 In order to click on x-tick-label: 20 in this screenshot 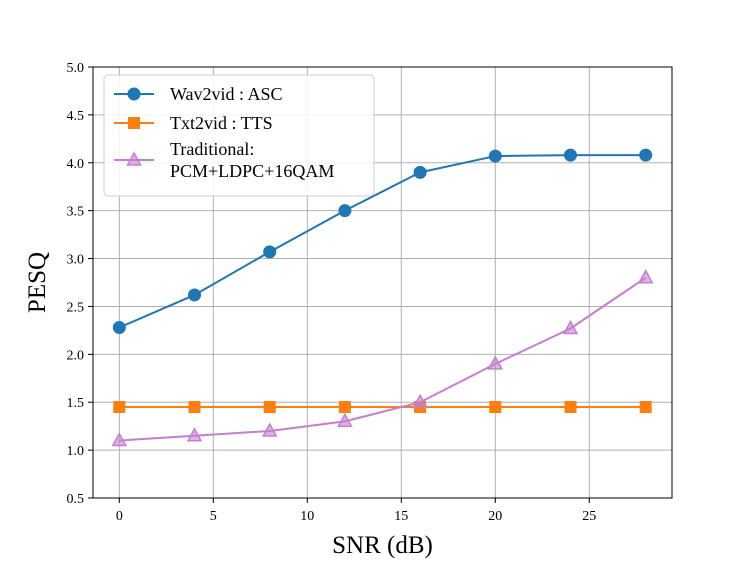, I will do `click(495, 516)`.